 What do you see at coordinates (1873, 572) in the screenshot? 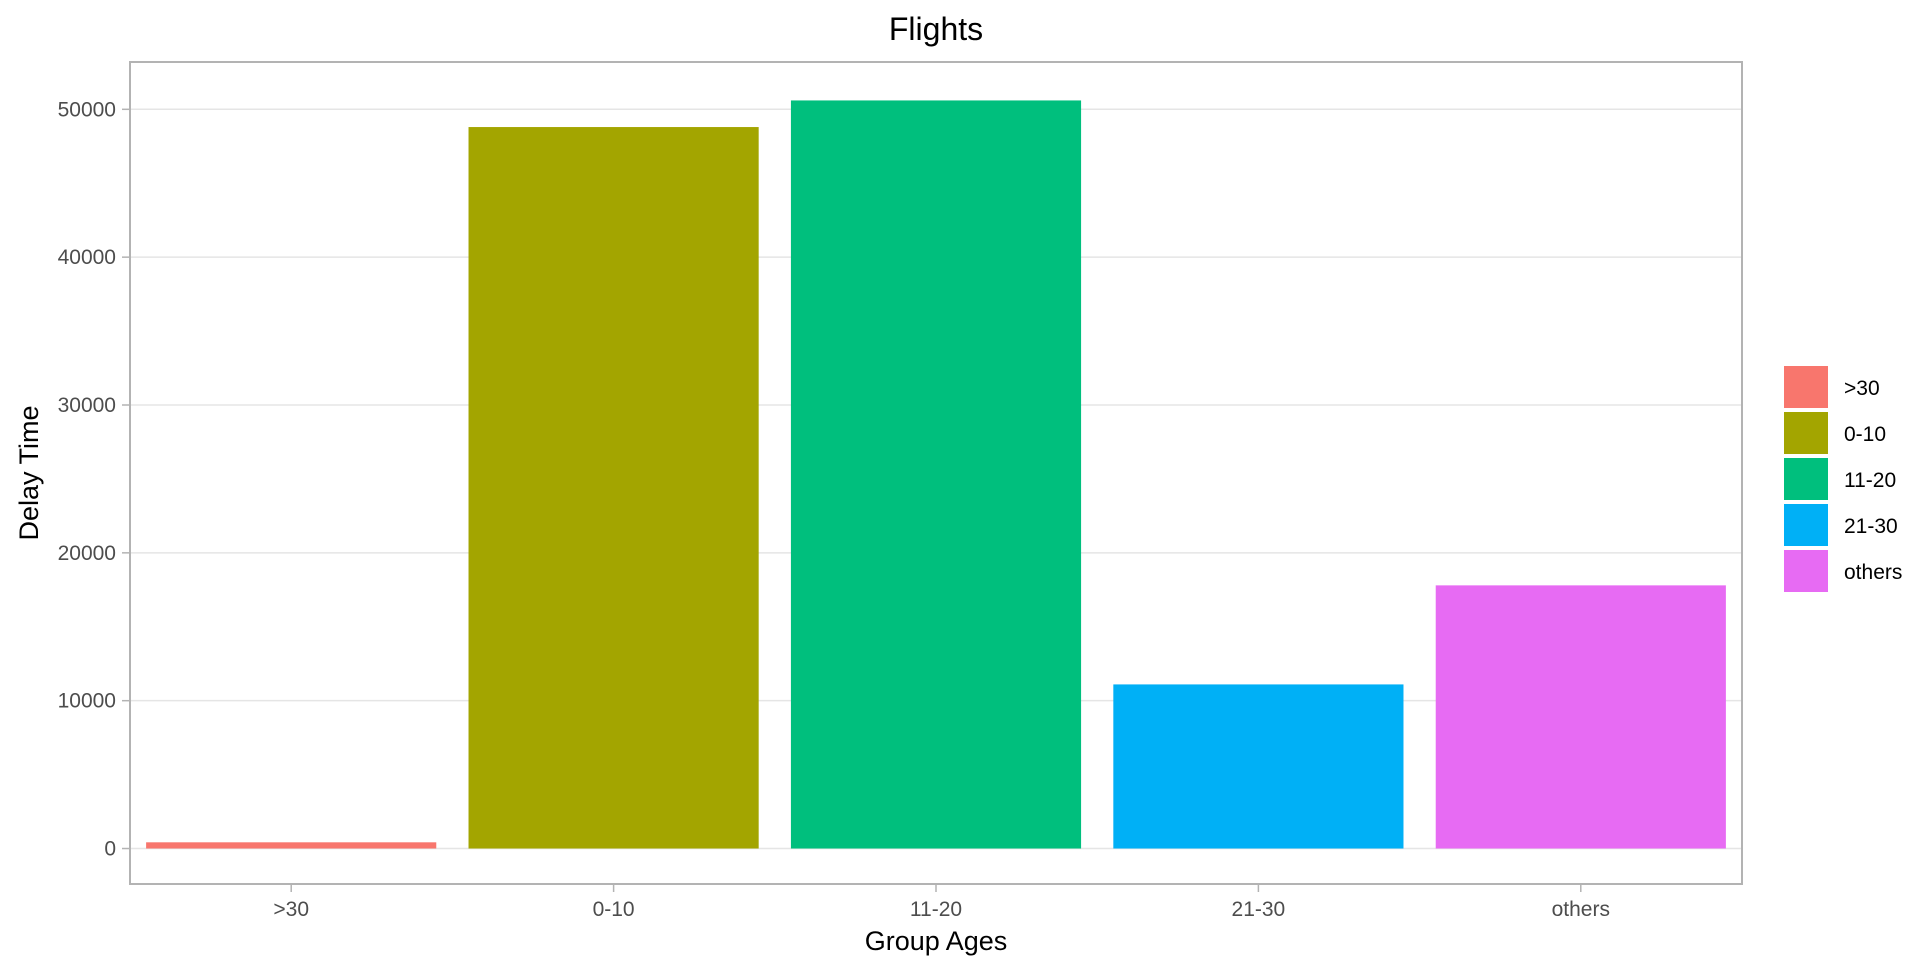
I see `legend-label: others` at bounding box center [1873, 572].